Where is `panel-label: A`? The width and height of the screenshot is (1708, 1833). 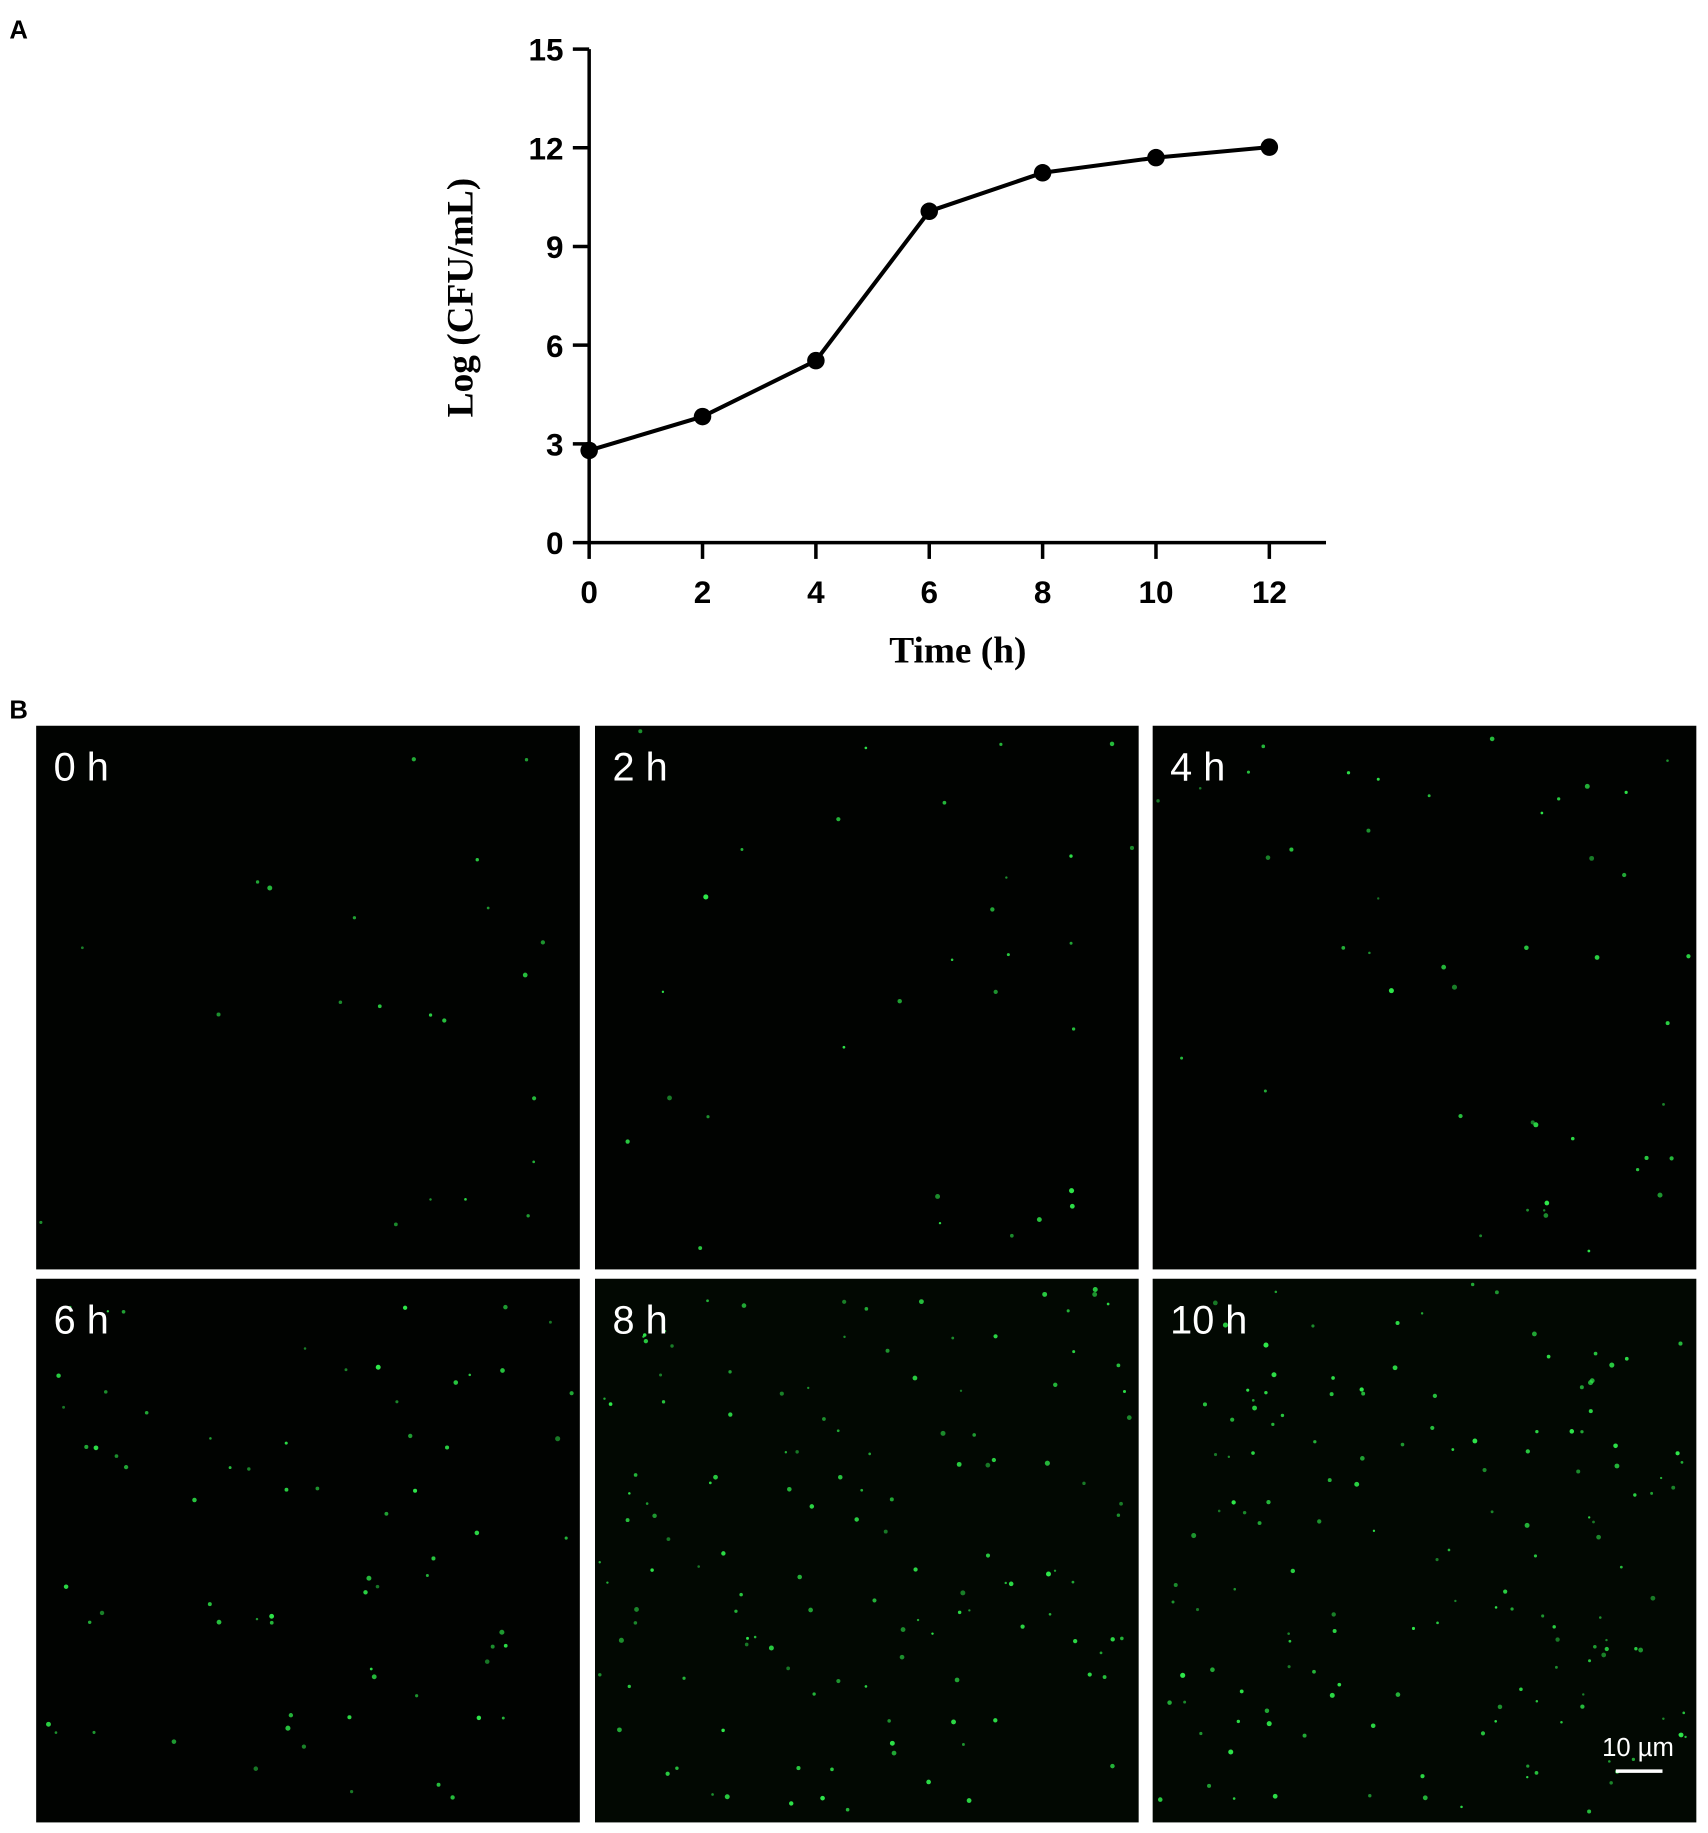 panel-label: A is located at coordinates (18, 31).